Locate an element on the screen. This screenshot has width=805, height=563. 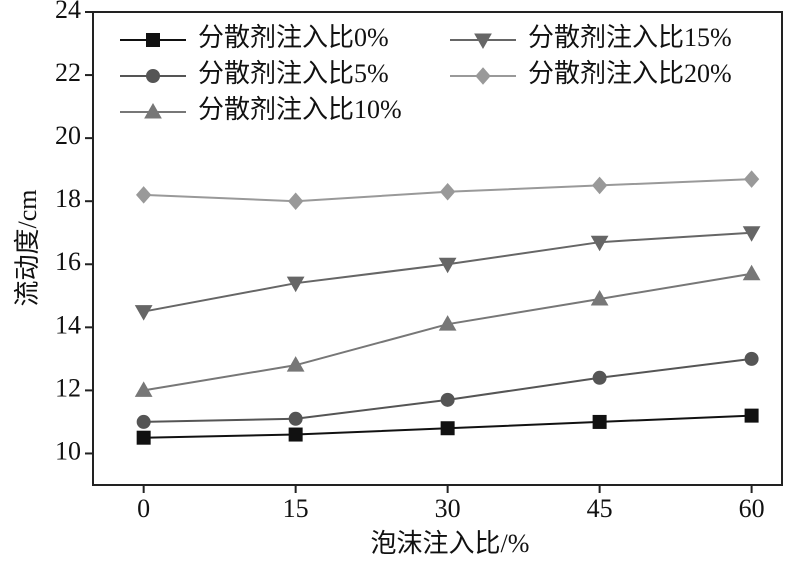
y-tick-label: 14 is located at coordinates (68, 324).